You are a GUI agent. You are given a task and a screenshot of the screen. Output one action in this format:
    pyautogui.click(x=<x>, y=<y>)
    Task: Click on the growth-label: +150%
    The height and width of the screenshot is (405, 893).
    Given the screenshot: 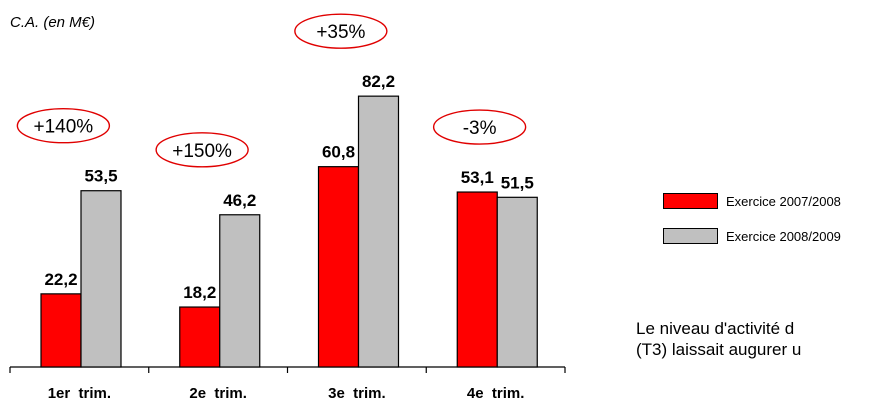 What is the action you would take?
    pyautogui.click(x=202, y=151)
    